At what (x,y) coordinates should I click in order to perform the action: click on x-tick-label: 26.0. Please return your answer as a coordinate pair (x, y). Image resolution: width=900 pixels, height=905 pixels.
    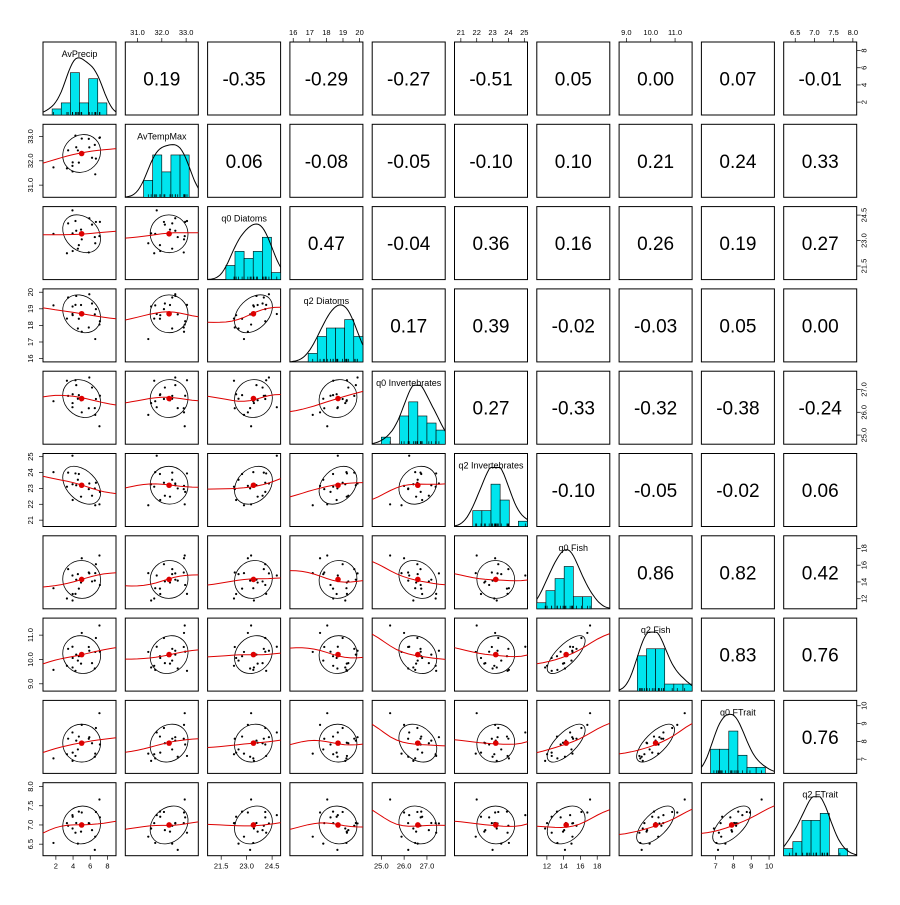
    Looking at the image, I should click on (404, 866).